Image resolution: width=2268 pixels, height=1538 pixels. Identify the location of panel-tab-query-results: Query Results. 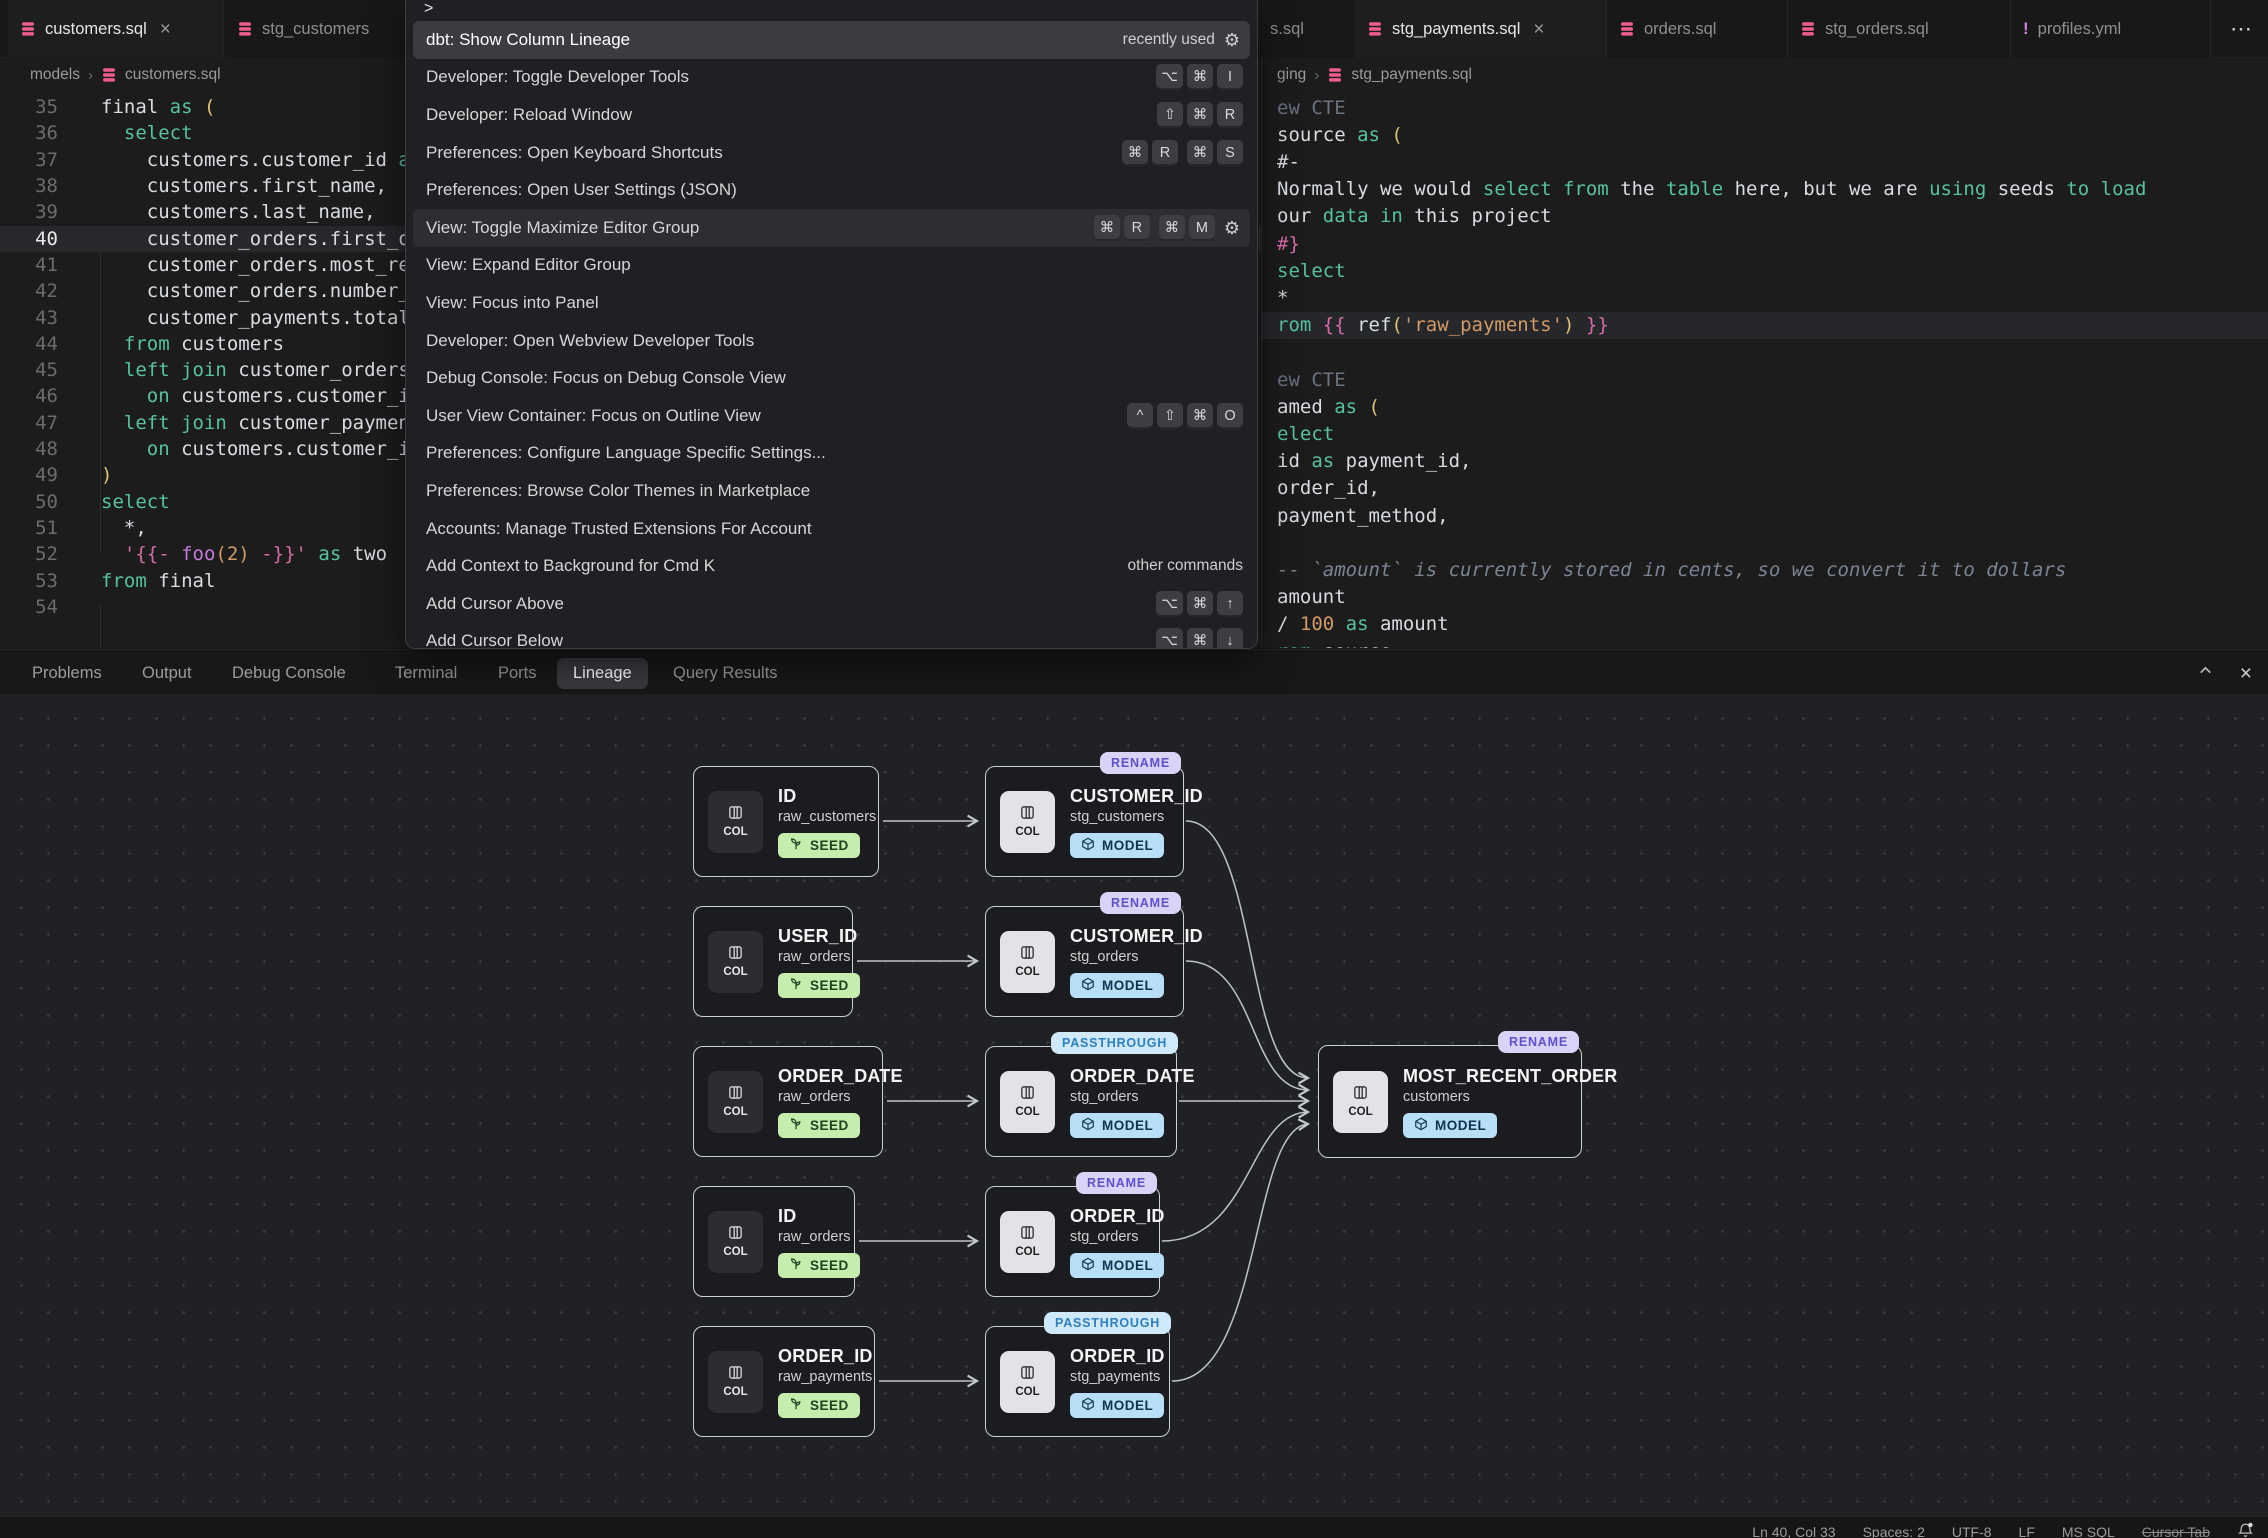
(725, 673).